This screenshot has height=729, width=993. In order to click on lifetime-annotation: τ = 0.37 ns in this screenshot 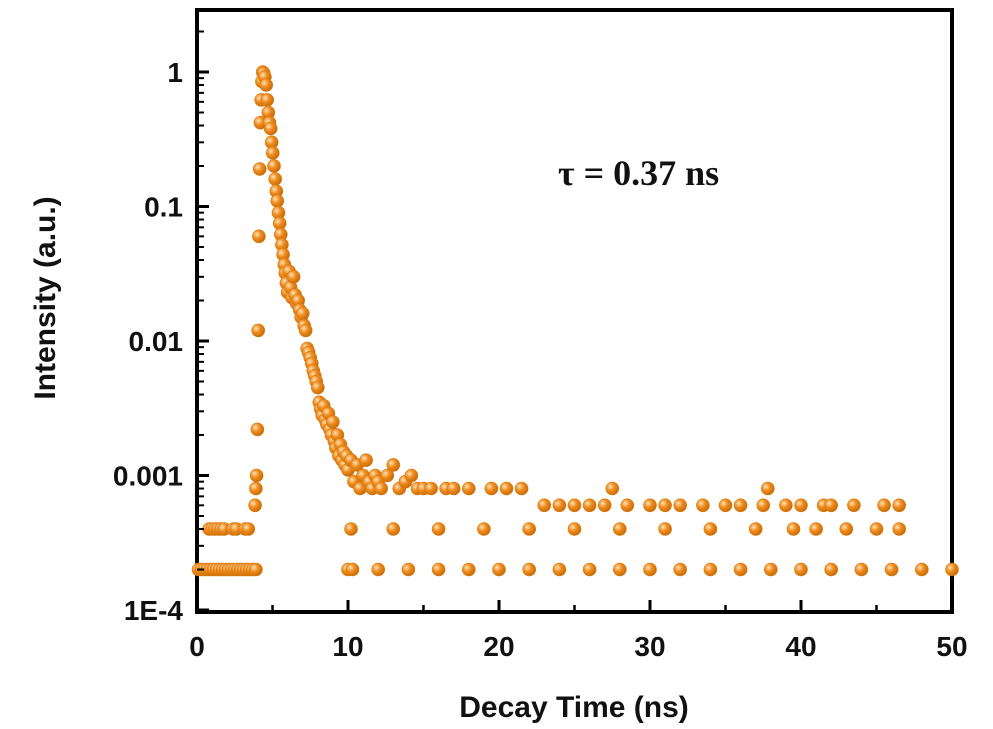, I will do `click(638, 173)`.